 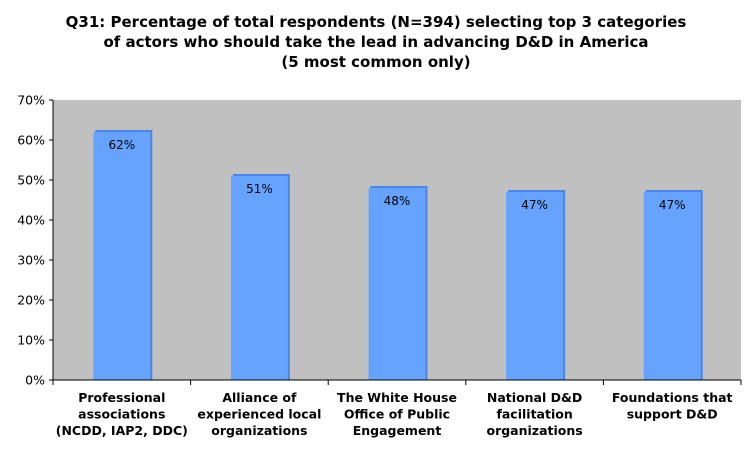 What do you see at coordinates (672, 397) in the screenshot?
I see `x-category-label-line: Foundations that` at bounding box center [672, 397].